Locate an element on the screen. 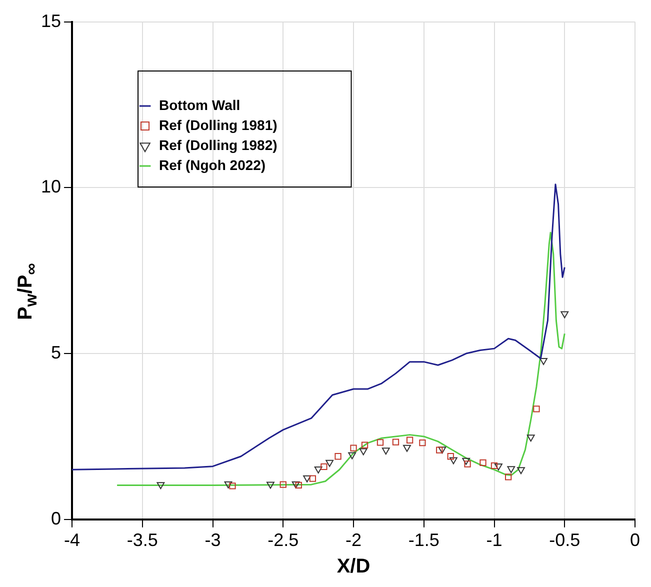 This screenshot has width=651, height=587. y-tick-label: 15 is located at coordinates (51, 20).